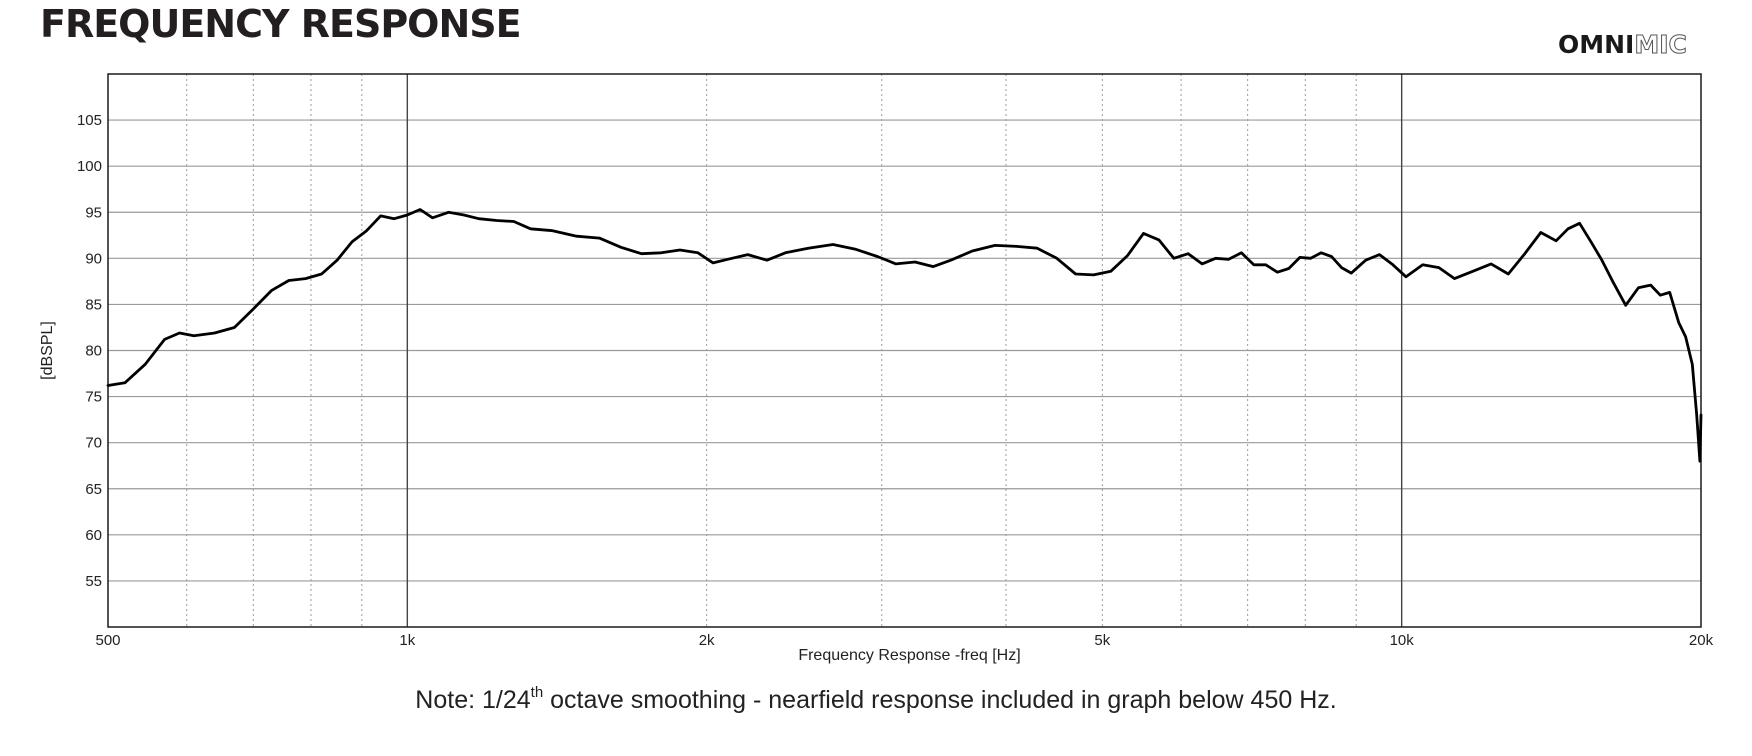 This screenshot has height=756, width=1752. What do you see at coordinates (93, 489) in the screenshot?
I see `y-tick-label: 65` at bounding box center [93, 489].